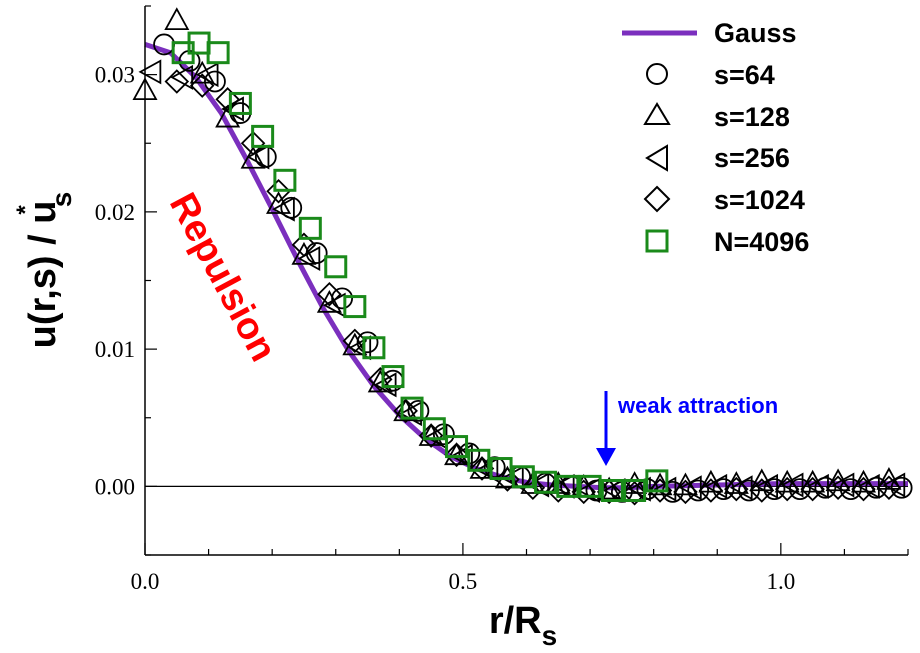 This screenshot has height=653, width=920. Describe the element at coordinates (744, 75) in the screenshot. I see `legend-label-s64: s=64` at that location.